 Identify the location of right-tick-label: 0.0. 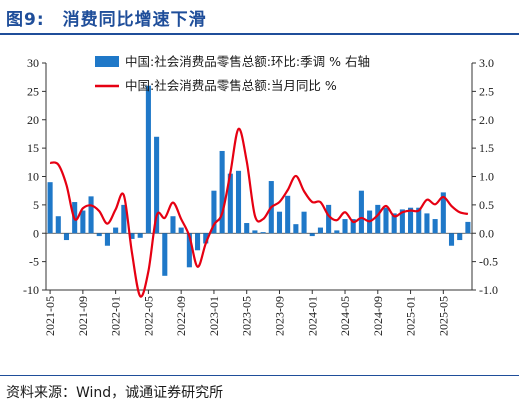
(486, 233).